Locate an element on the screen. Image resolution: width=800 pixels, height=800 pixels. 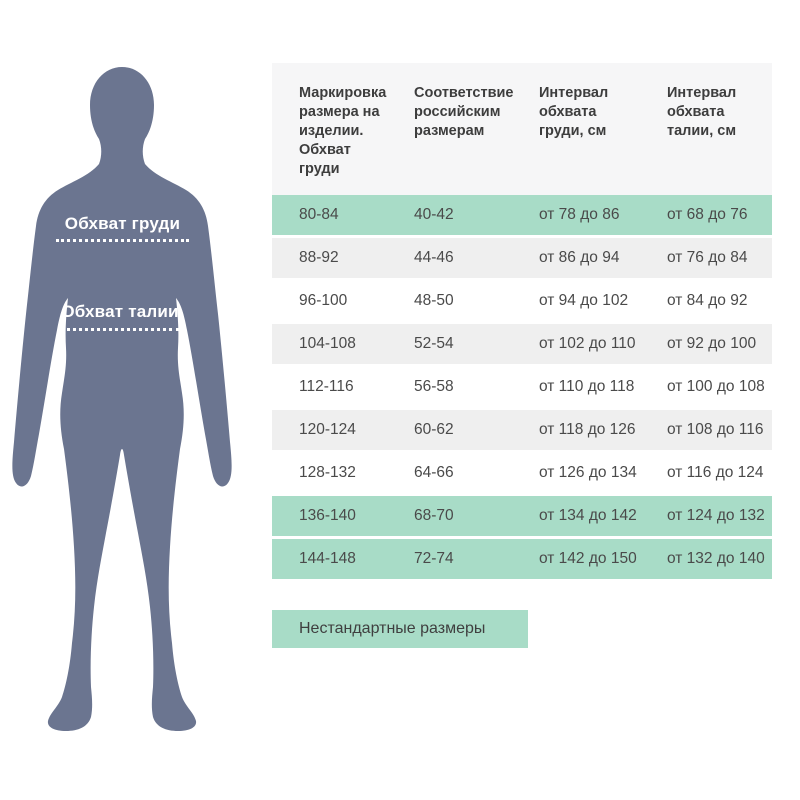
cell-marking: 88-92 is located at coordinates (319, 257).